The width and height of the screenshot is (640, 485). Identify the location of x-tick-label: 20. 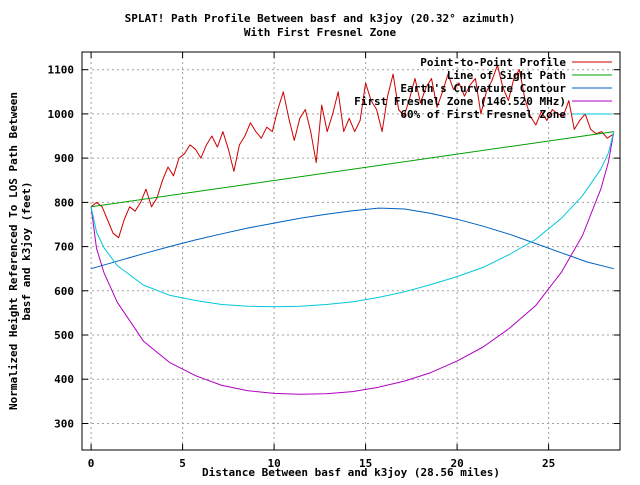
(456, 463).